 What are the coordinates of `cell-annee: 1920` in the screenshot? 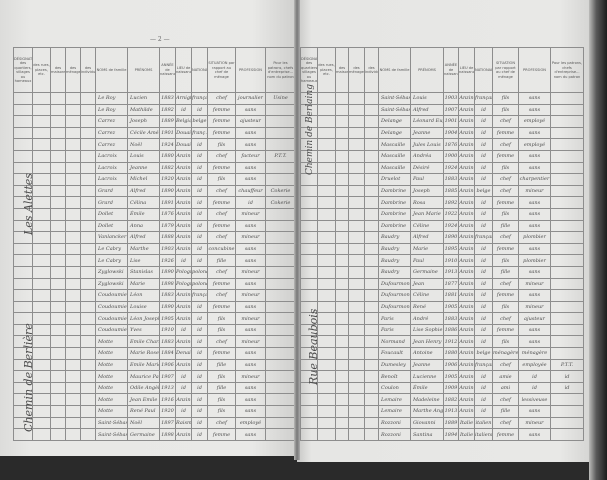 It's located at (167, 179).